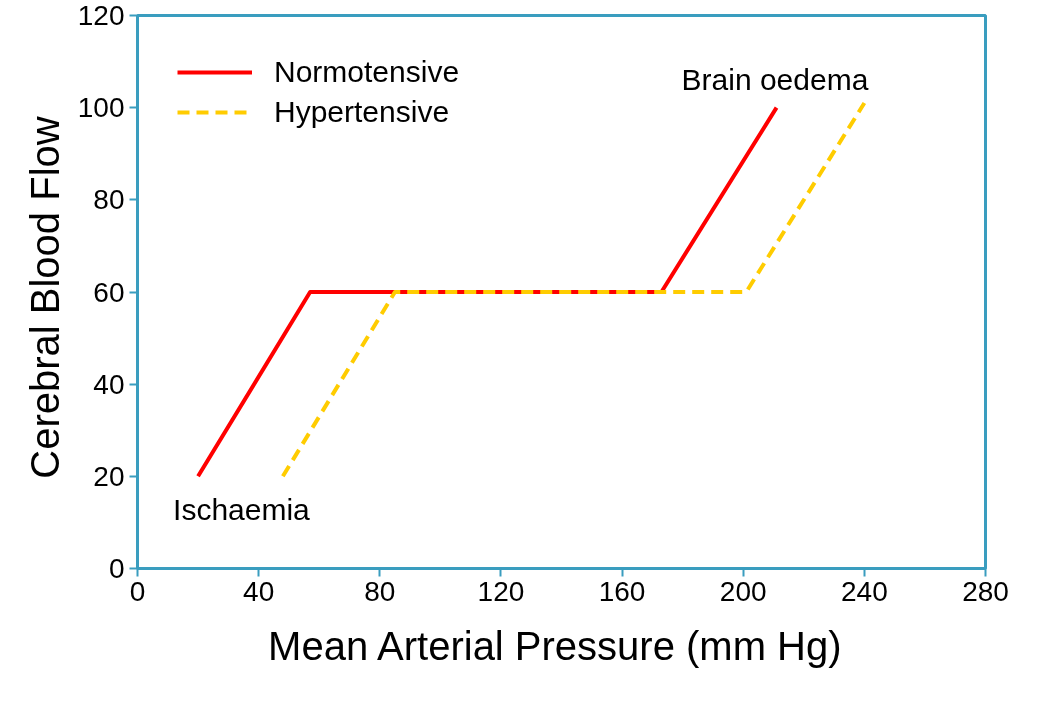 Image resolution: width=1039 pixels, height=702 pixels. Describe the element at coordinates (985, 591) in the screenshot. I see `x-tick-label: 280` at that location.